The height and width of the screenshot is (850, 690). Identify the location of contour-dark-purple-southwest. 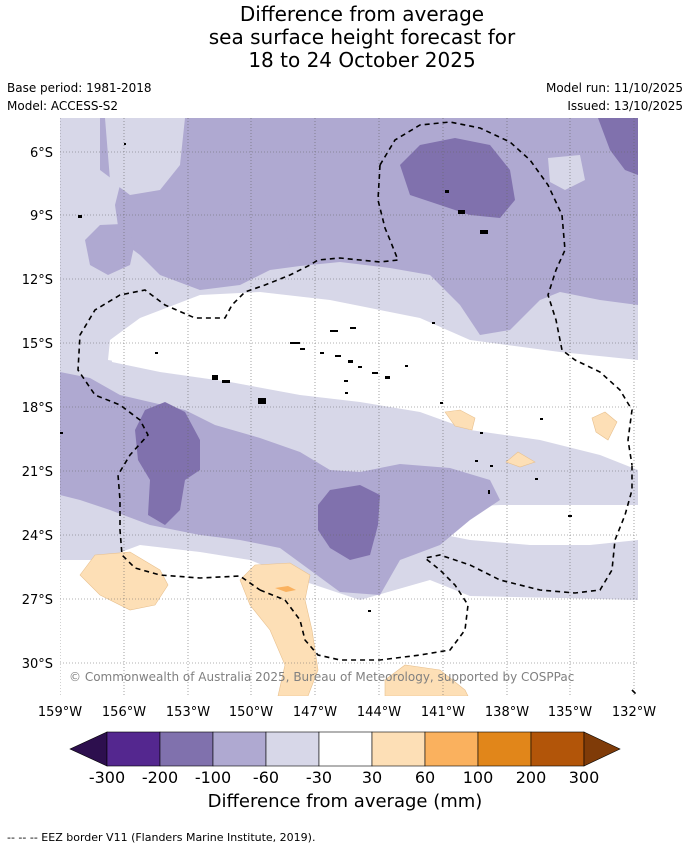
(167, 463).